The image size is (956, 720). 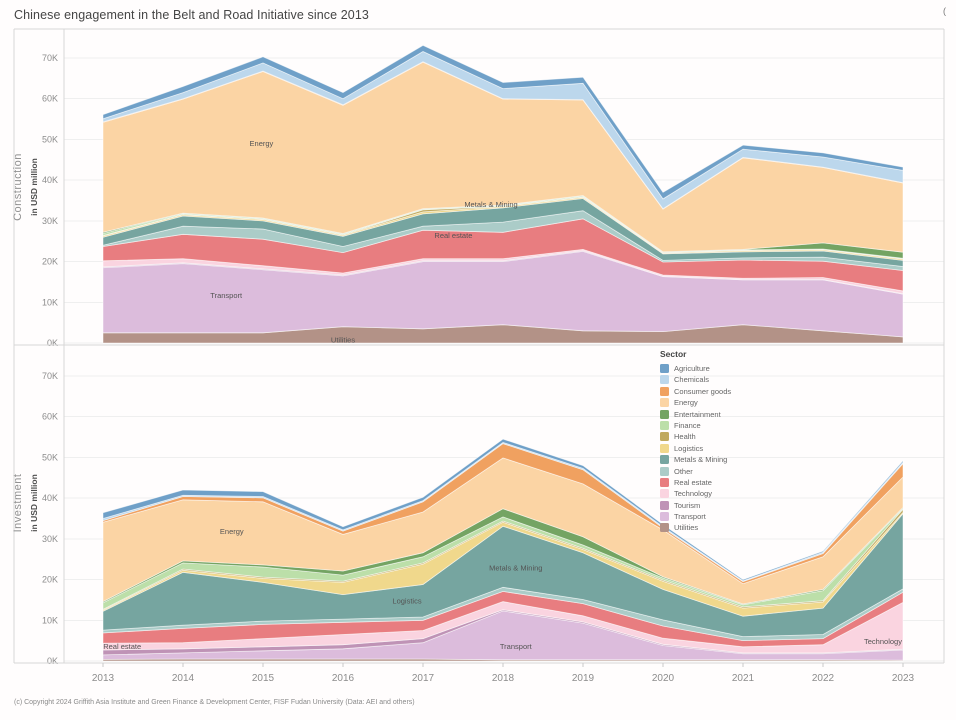 I want to click on construction-annotation-label: Energy, so click(x=262, y=143).